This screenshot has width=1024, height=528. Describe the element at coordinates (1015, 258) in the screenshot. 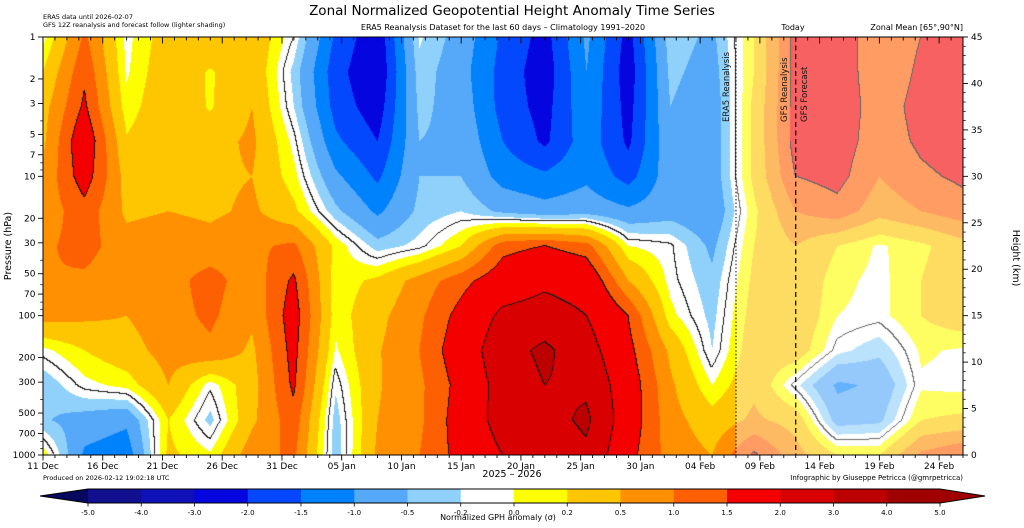

I see `height-axis-title: Height (km)` at that location.